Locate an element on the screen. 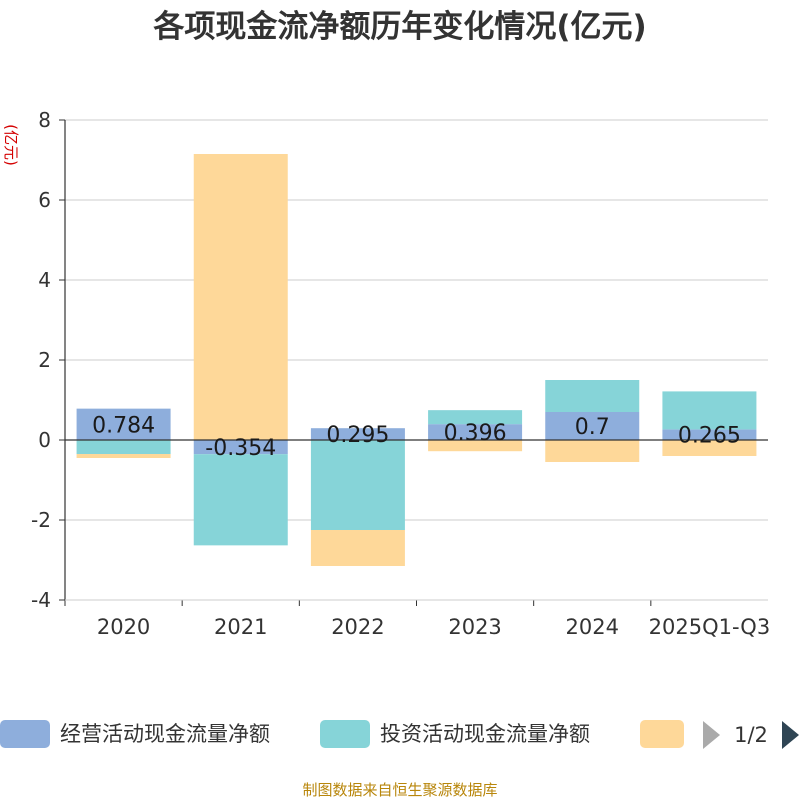 The image size is (800, 800). legend-item-operating: 经营活动现金流量净额 is located at coordinates (135, 734).